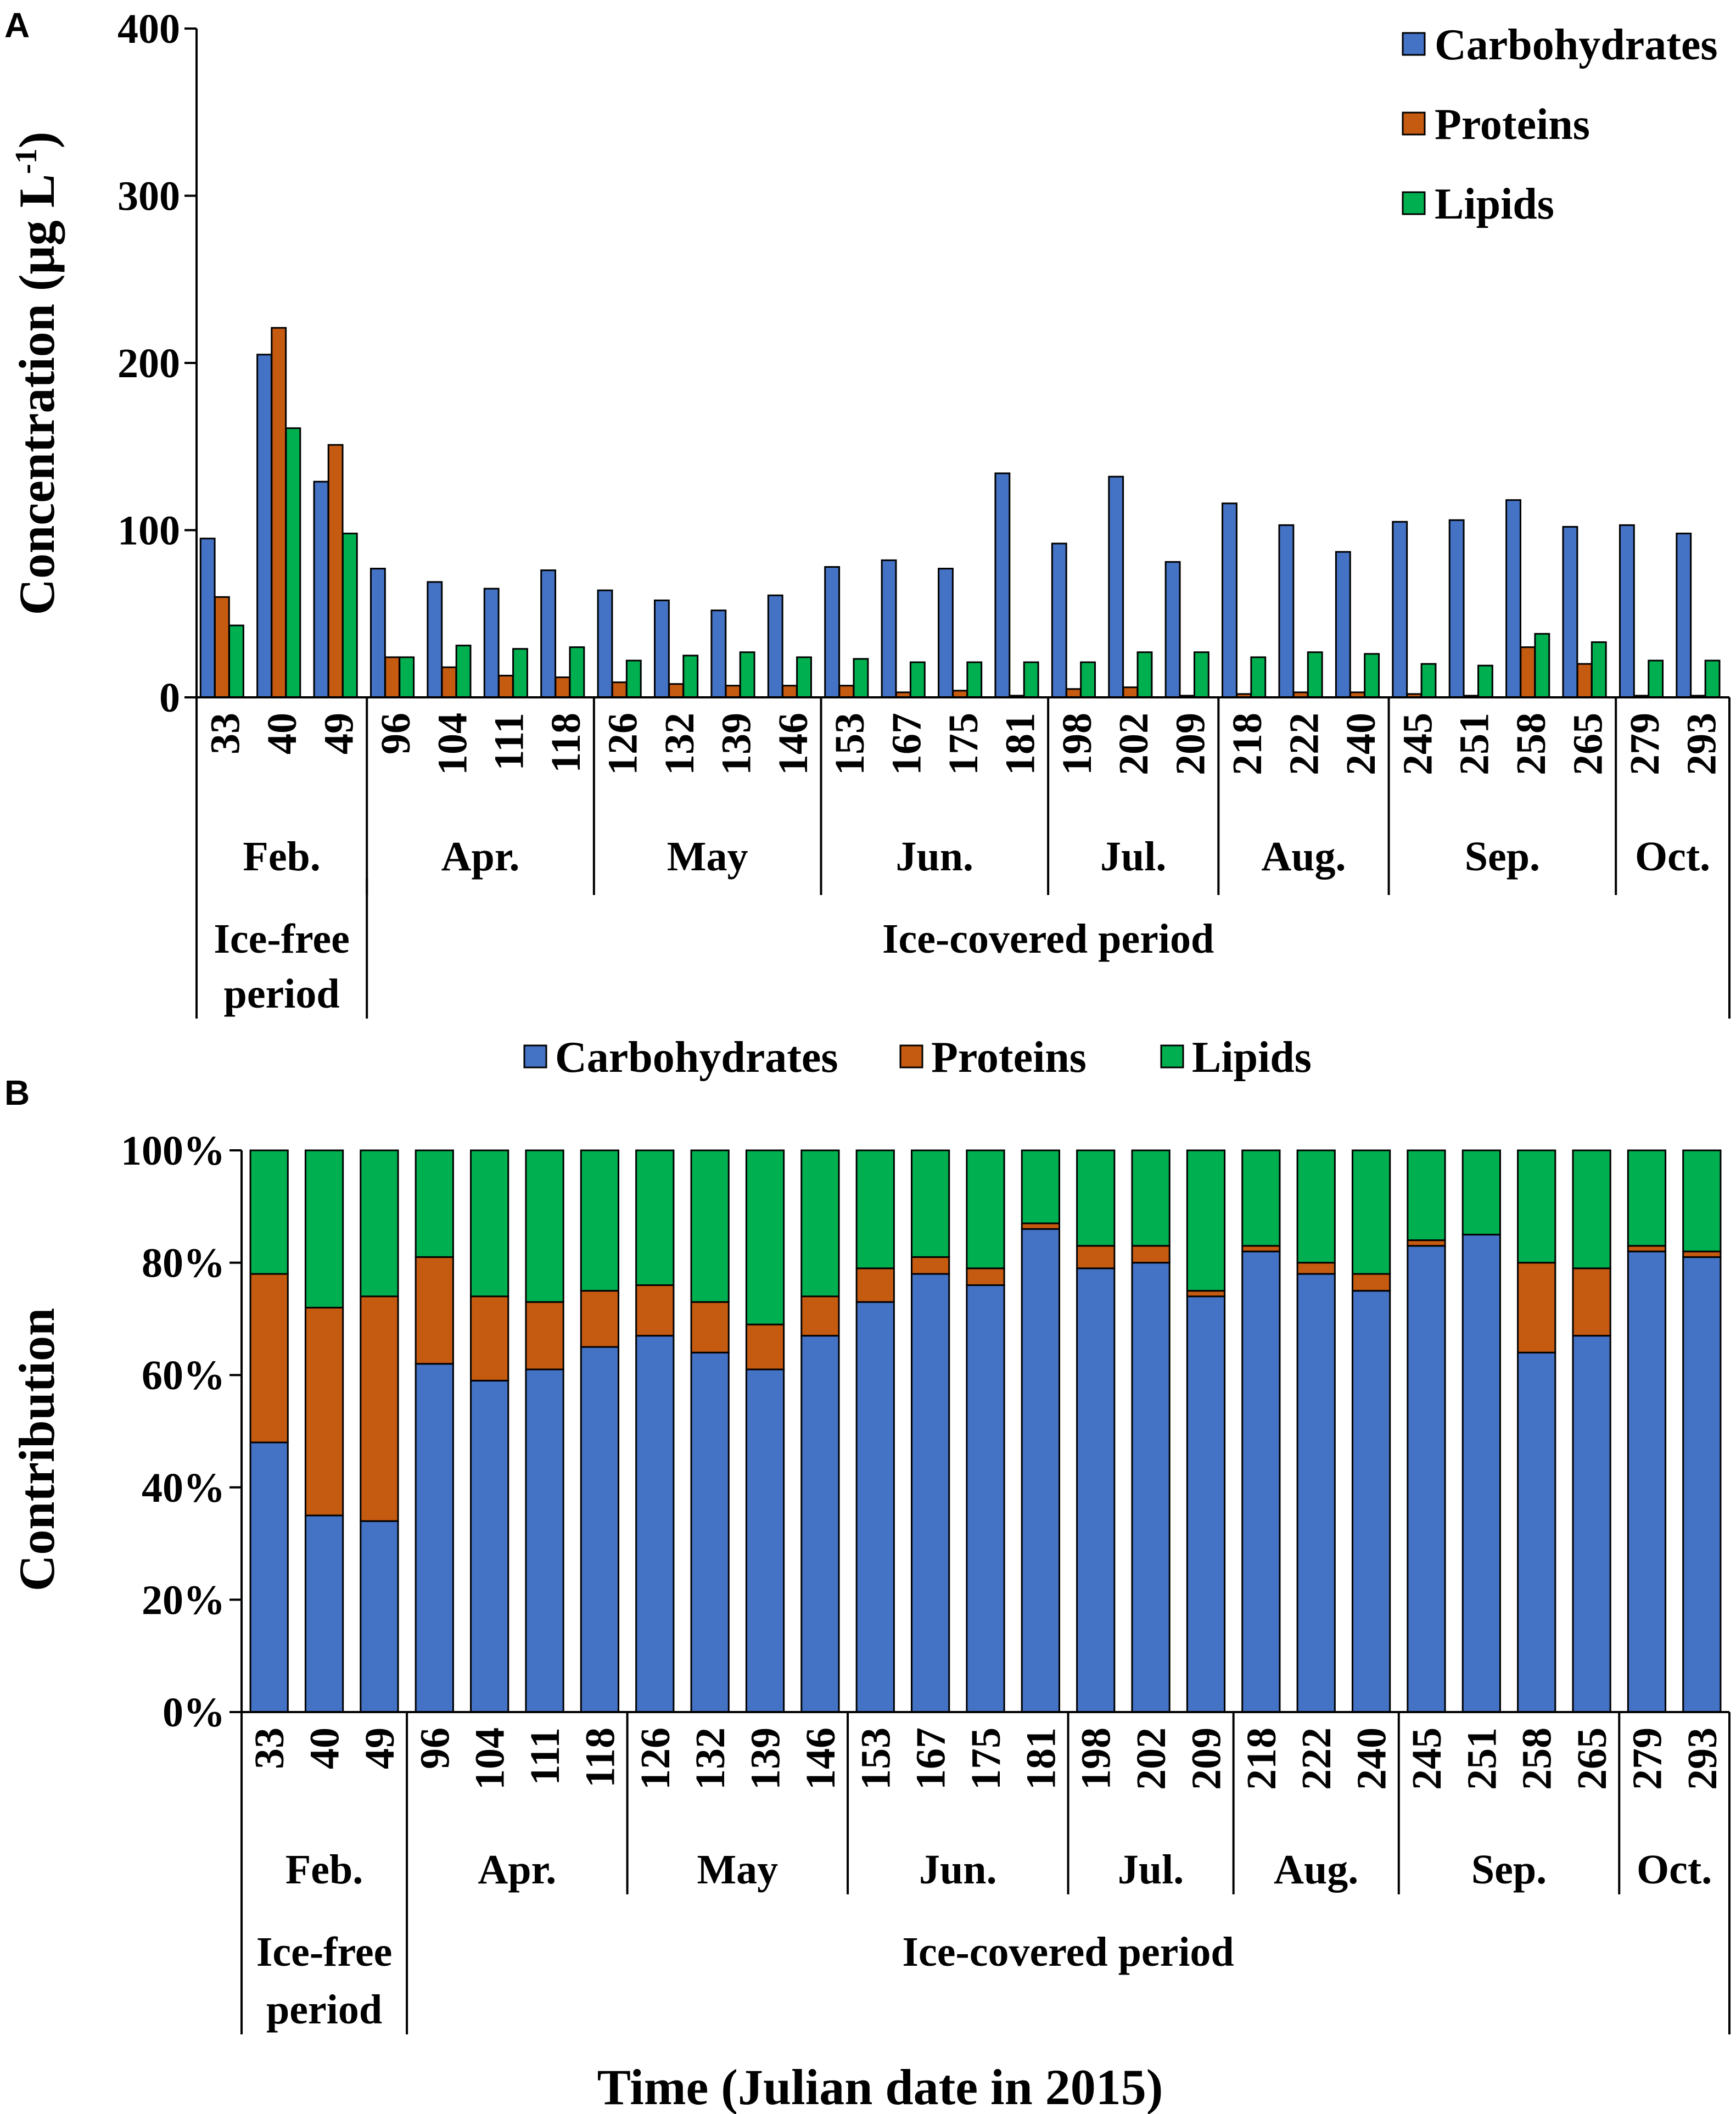 The width and height of the screenshot is (1736, 2114). Describe the element at coordinates (1475, 744) in the screenshot. I see `day-label-251: 251` at that location.